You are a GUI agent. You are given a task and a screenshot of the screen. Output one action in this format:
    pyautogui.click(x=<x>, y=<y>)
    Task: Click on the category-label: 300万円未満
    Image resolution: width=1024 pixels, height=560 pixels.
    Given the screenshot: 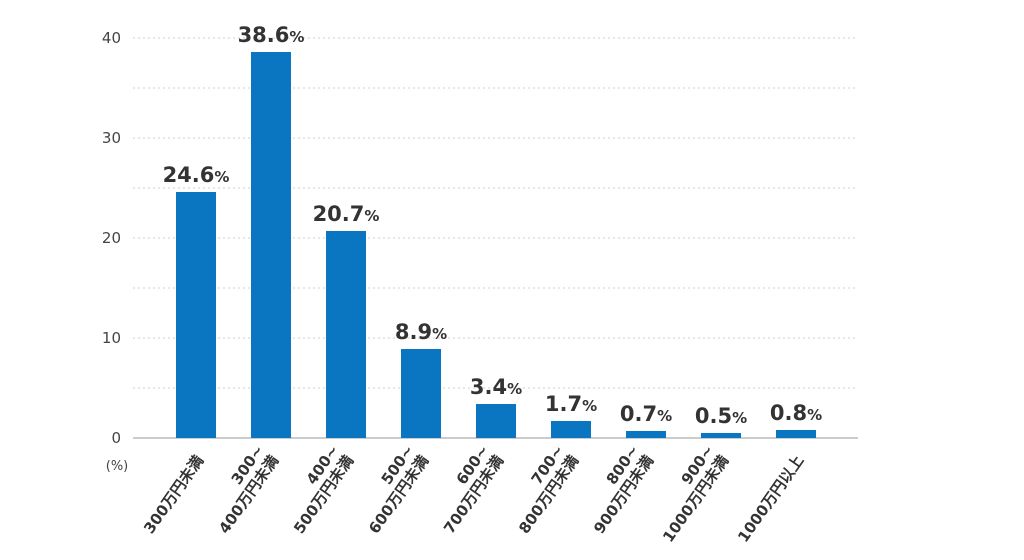 What is the action you would take?
    pyautogui.click(x=173, y=494)
    